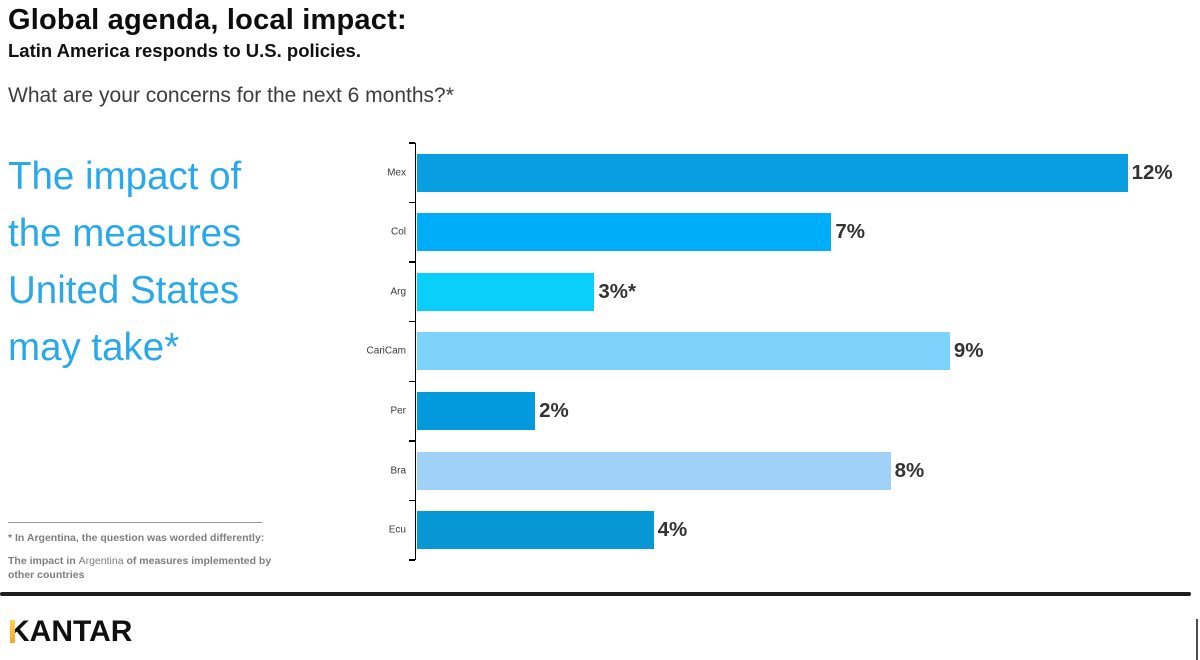 This screenshot has height=660, width=1200. What do you see at coordinates (505, 291) in the screenshot?
I see `bar-arg` at bounding box center [505, 291].